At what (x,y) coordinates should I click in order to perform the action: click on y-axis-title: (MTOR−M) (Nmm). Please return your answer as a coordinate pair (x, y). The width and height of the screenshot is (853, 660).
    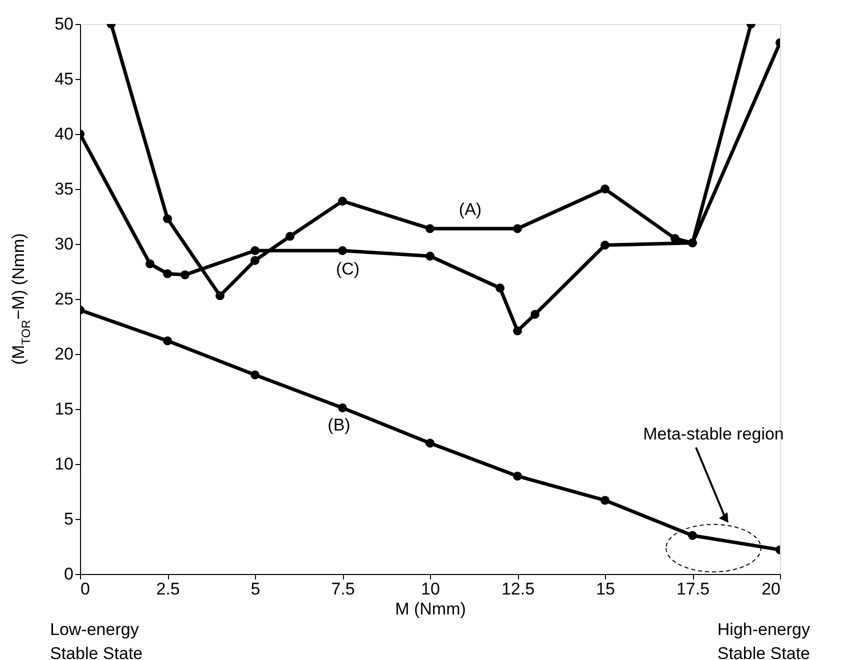
    Looking at the image, I should click on (21, 299).